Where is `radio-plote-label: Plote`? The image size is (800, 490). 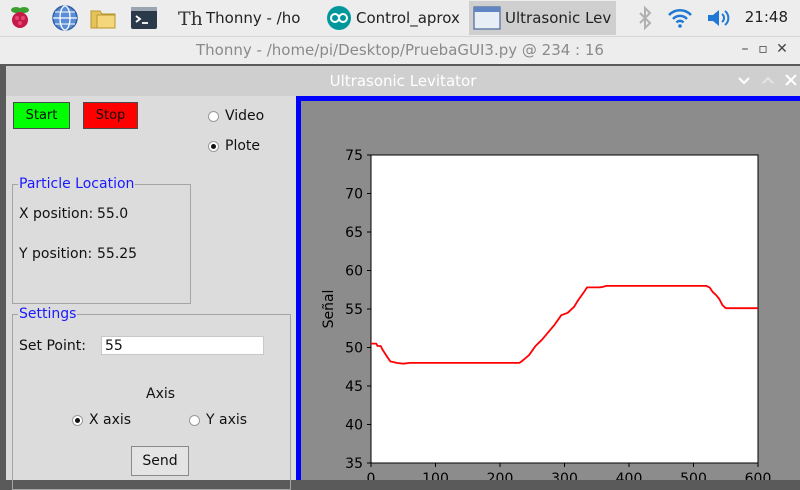 radio-plote-label: Plote is located at coordinates (242, 146).